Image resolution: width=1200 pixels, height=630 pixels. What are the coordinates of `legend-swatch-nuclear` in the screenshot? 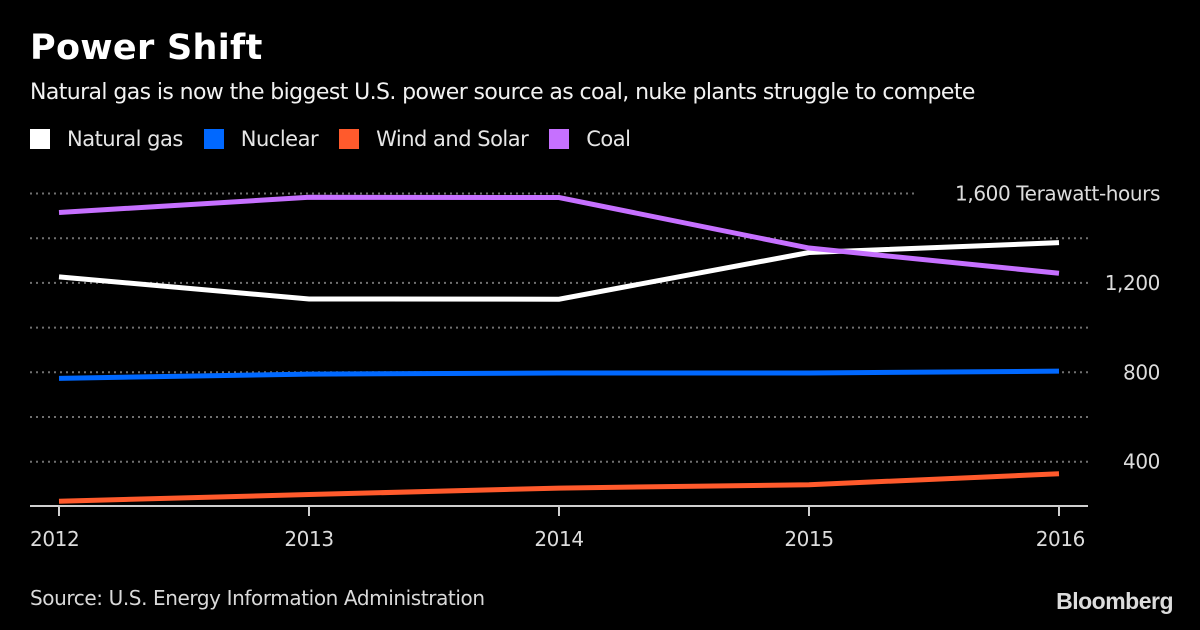 It's located at (213, 139).